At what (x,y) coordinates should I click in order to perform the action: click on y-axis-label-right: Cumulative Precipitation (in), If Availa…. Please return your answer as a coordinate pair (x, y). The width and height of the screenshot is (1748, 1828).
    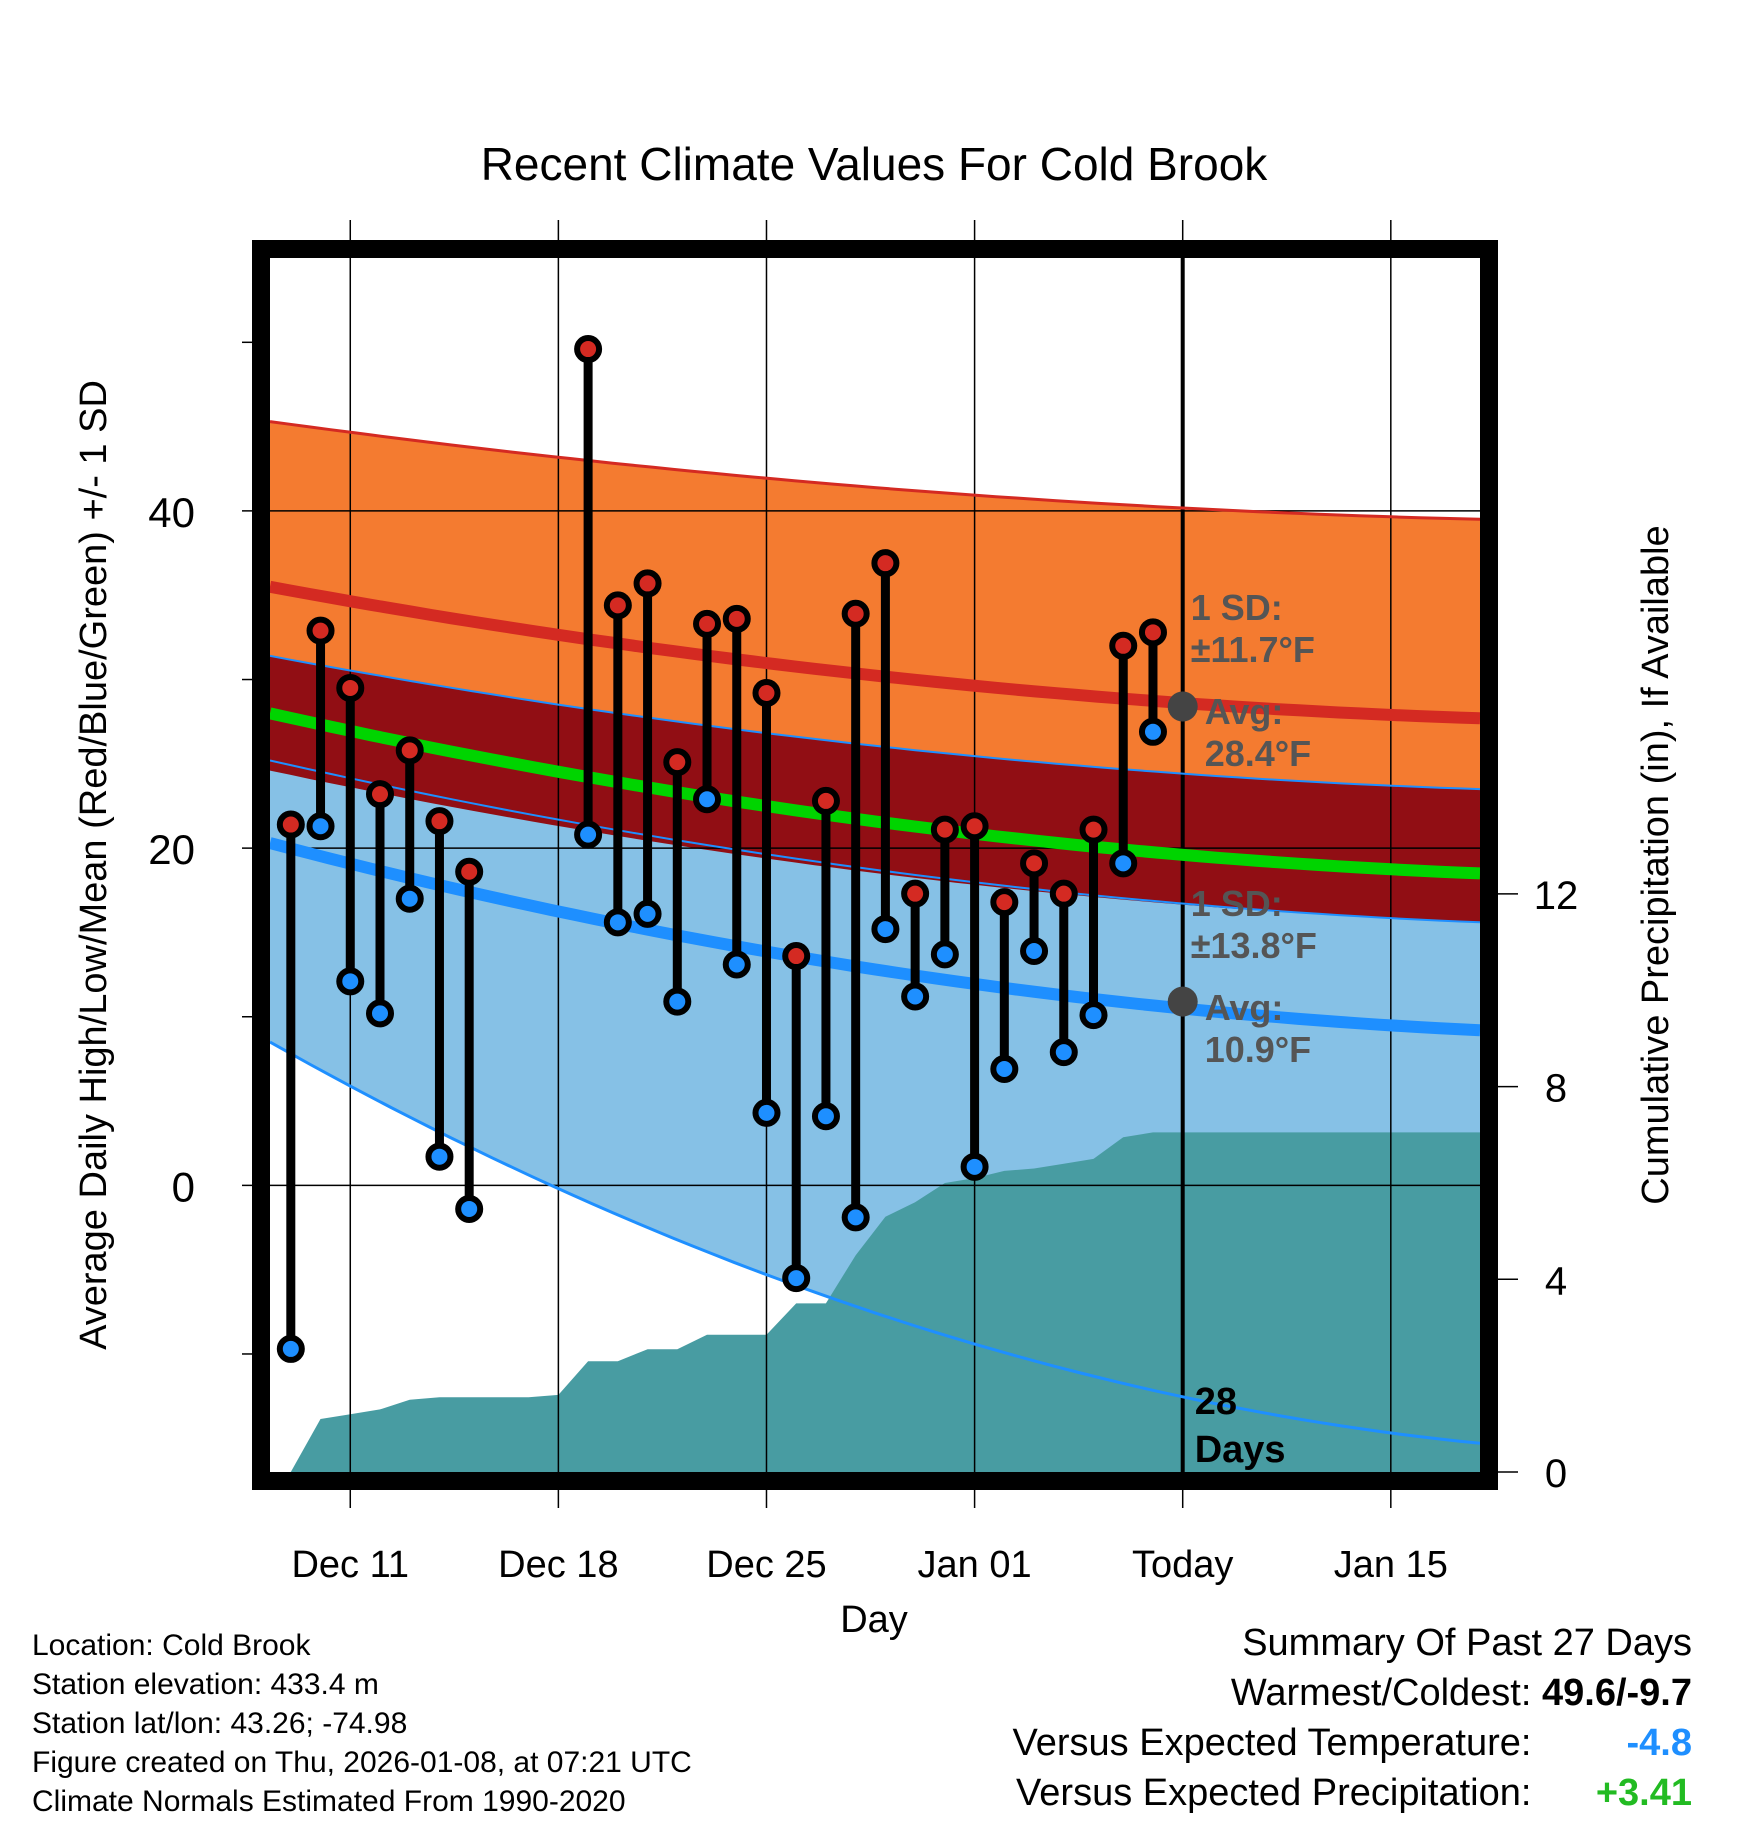
    Looking at the image, I should click on (1656, 864).